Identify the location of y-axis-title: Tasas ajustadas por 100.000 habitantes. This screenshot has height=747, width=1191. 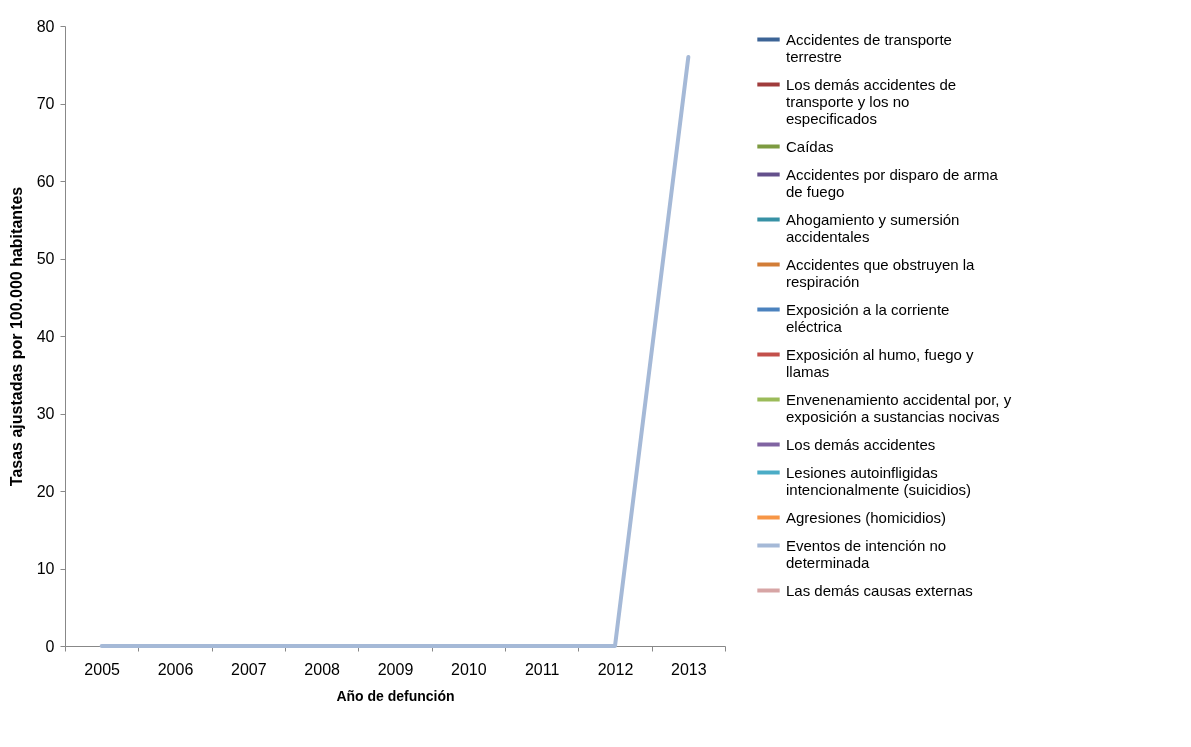
(16, 336).